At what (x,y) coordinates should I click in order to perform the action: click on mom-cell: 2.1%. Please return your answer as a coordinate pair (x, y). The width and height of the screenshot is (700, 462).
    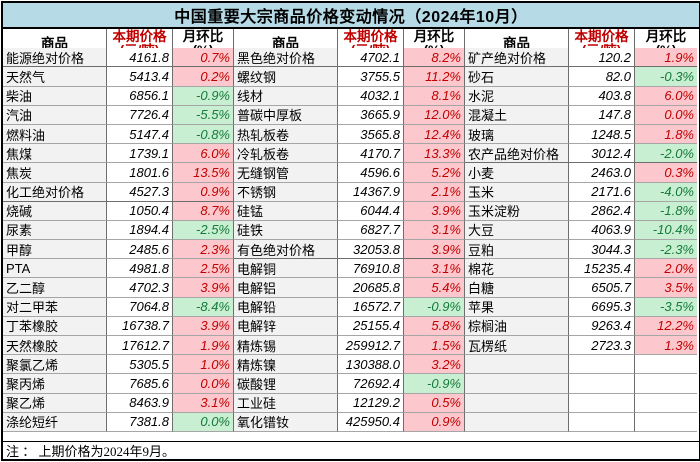
    Looking at the image, I should click on (434, 192).